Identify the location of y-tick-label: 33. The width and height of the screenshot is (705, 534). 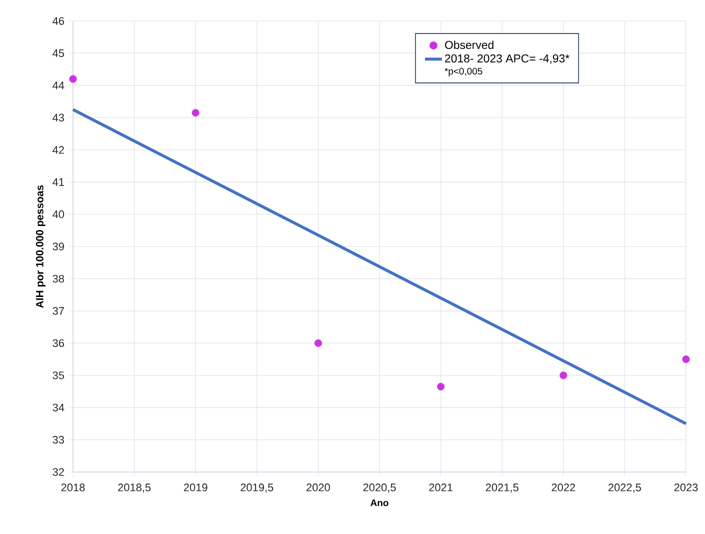
(58, 440).